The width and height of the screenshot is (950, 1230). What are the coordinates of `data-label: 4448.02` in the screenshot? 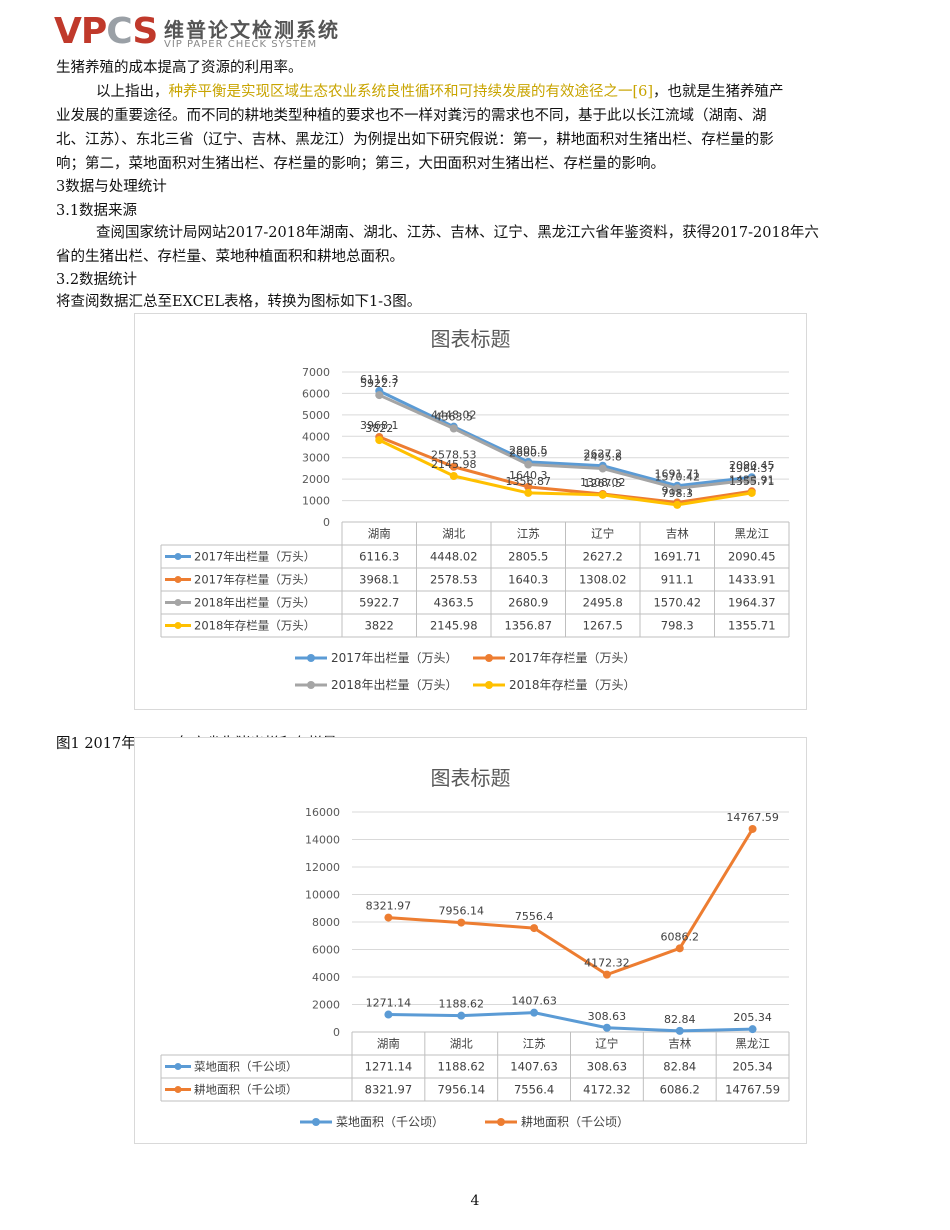 It's located at (454, 415).